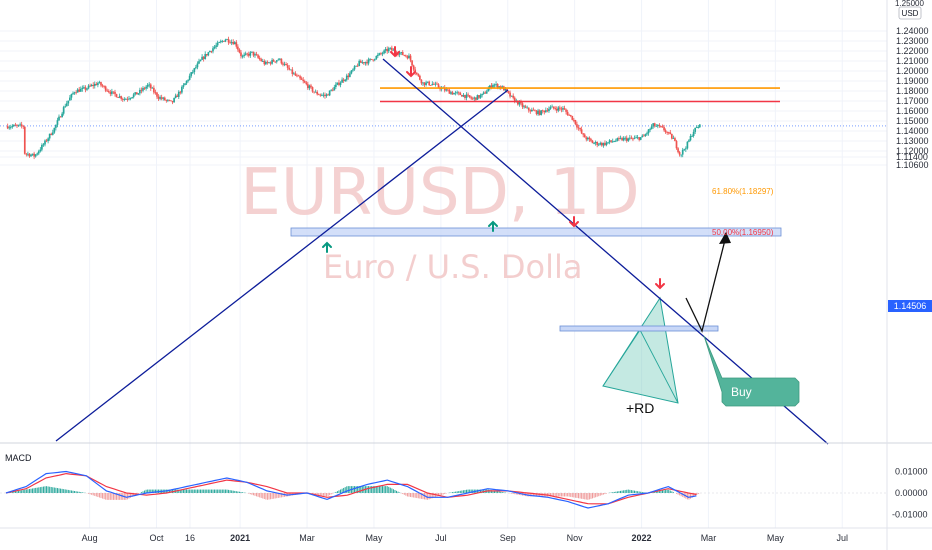  Describe the element at coordinates (465, 538) in the screenshot. I see `time-axis: Aug Oct 16 2021 Mar May Jul Sep Nov 2022 Mar May Jul` at that location.